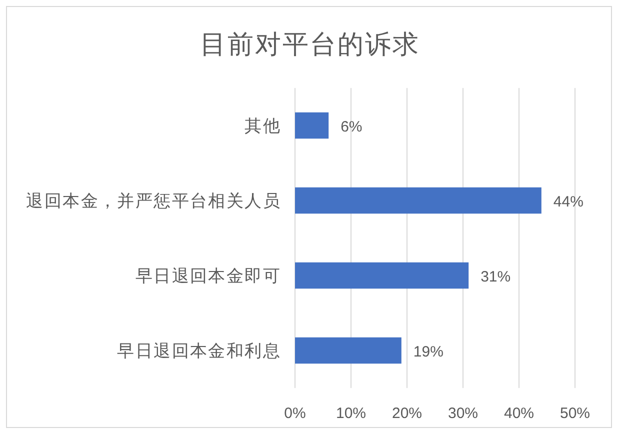 The height and width of the screenshot is (447, 640). Describe the element at coordinates (495, 277) in the screenshot. I see `data-label: 31%` at that location.